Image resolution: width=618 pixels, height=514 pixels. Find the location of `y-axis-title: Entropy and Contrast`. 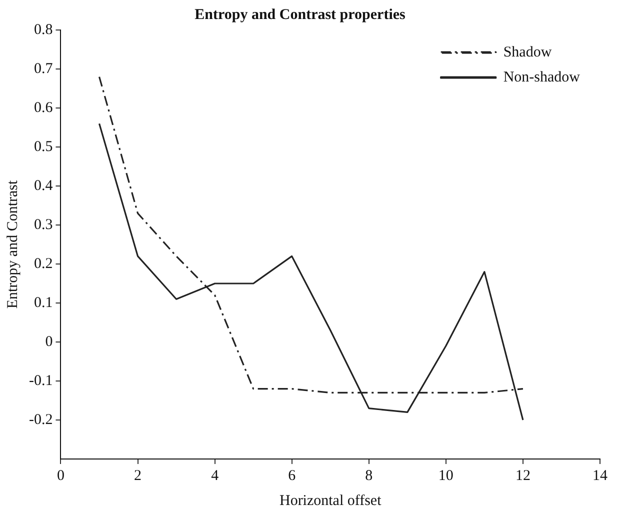

y-axis-title: Entropy and Contrast is located at coordinates (12, 244).